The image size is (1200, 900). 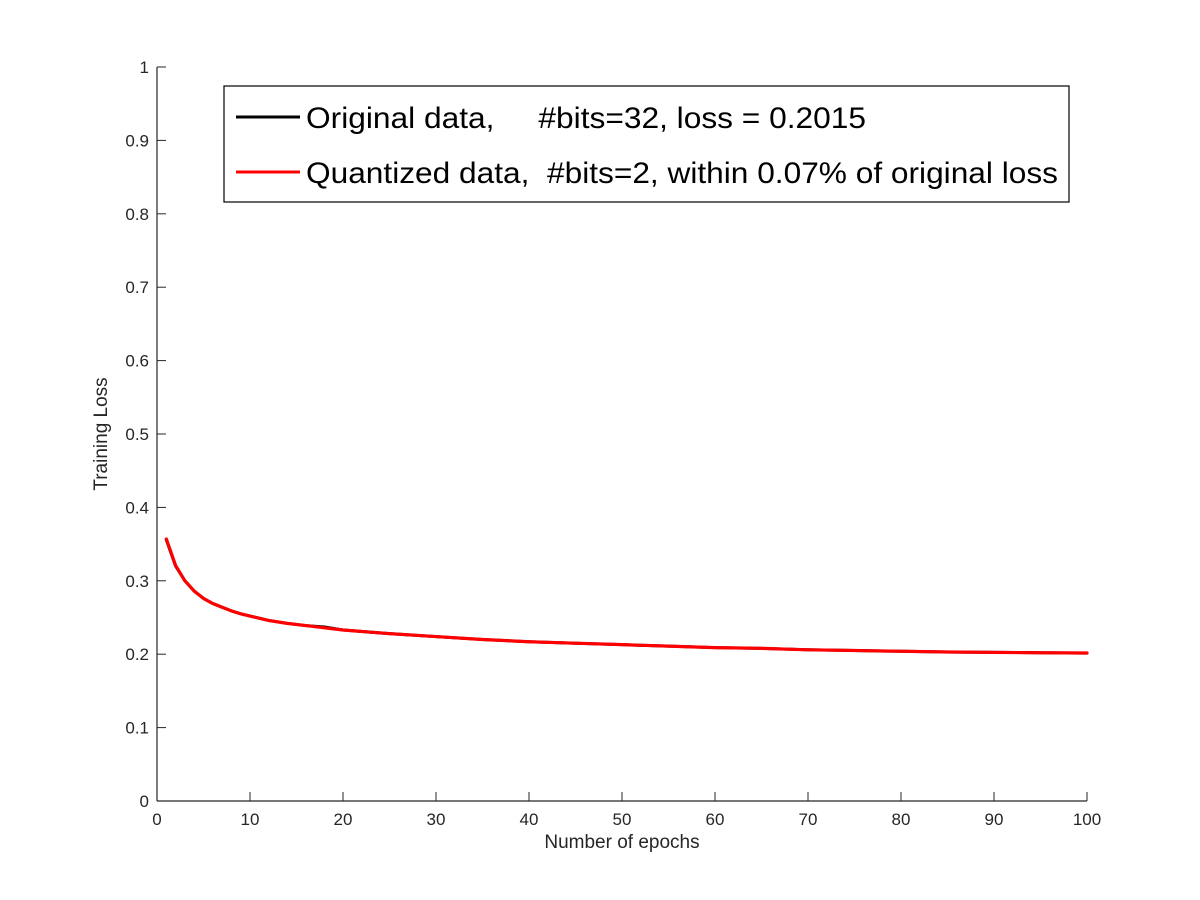 What do you see at coordinates (144, 801) in the screenshot?
I see `y-tick-label: 0` at bounding box center [144, 801].